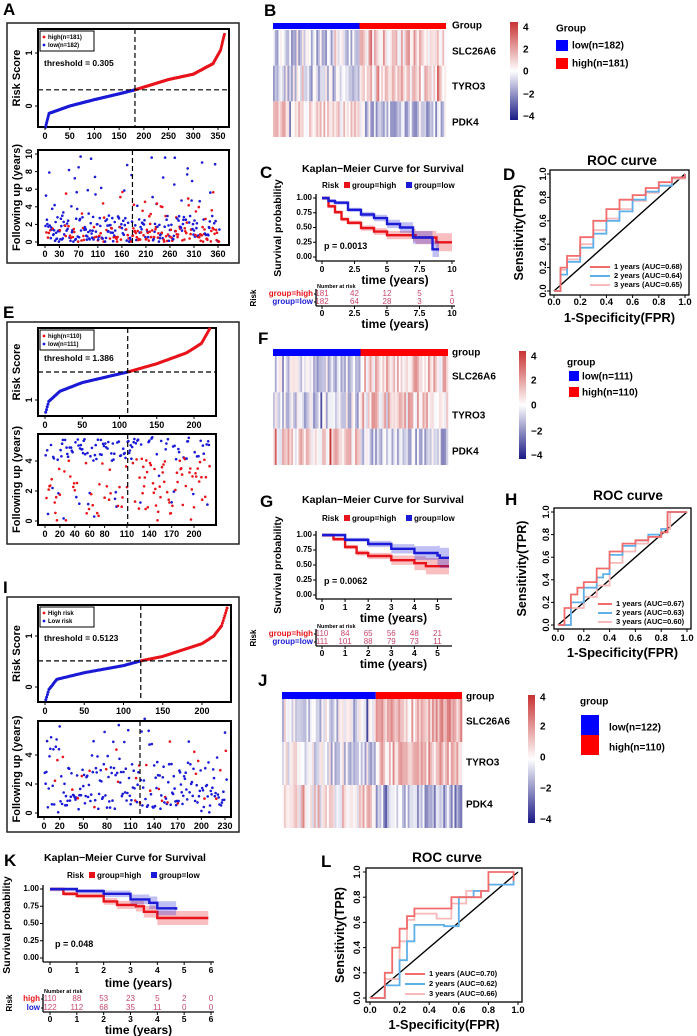 Image resolution: width=697 pixels, height=1036 pixels. I want to click on legend-title: Group, so click(571, 29).